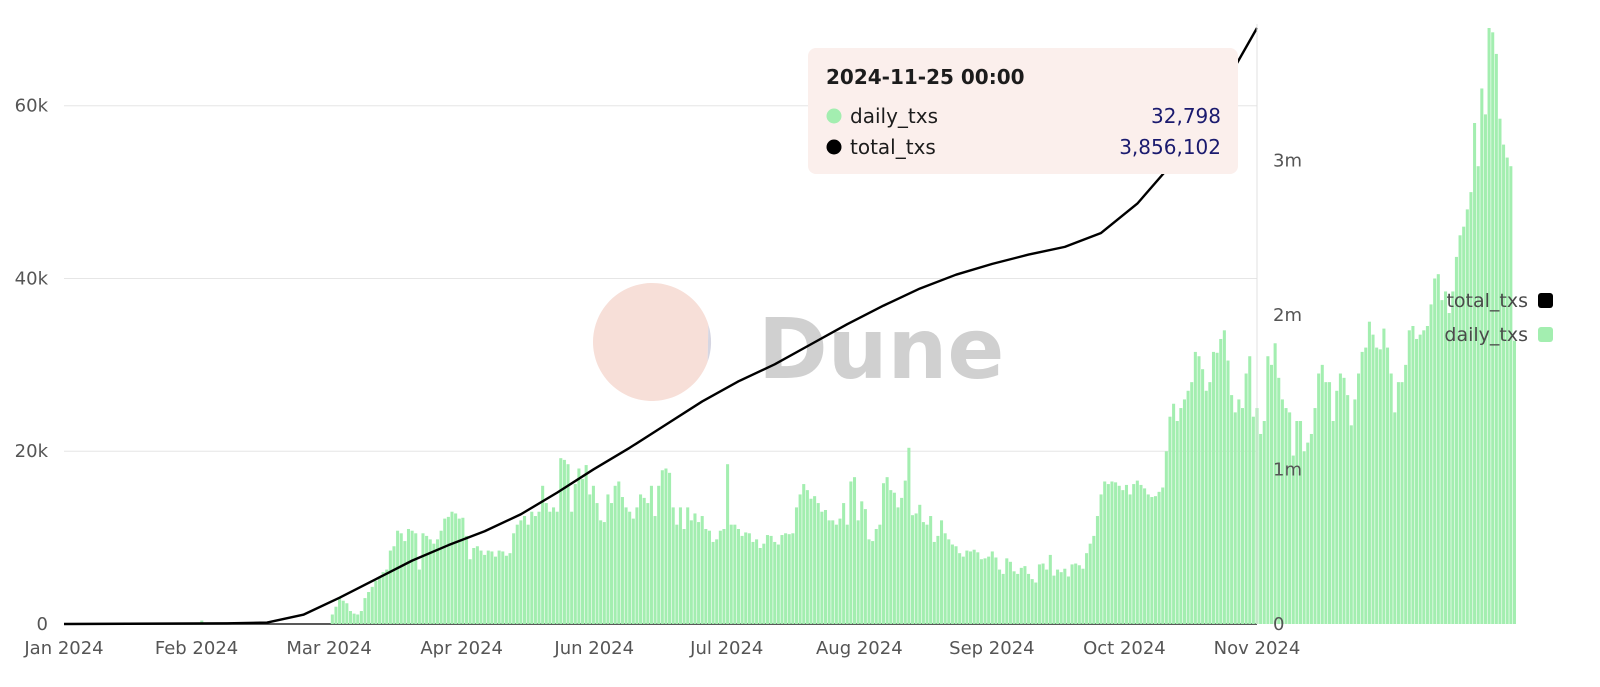  What do you see at coordinates (1257, 648) in the screenshot?
I see `x-tick-label: Nov 2024` at bounding box center [1257, 648].